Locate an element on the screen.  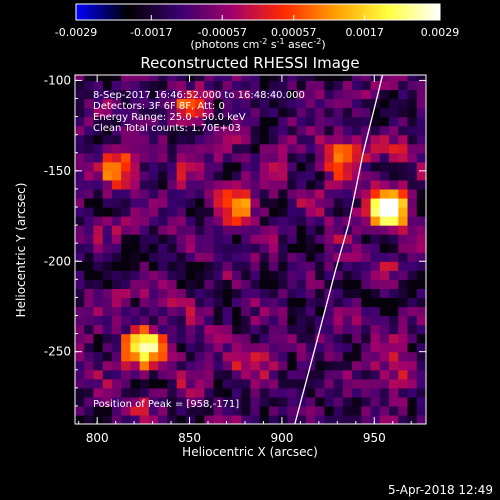
x-axis-label: Heliocentric X (arcsec) is located at coordinates (250, 452).